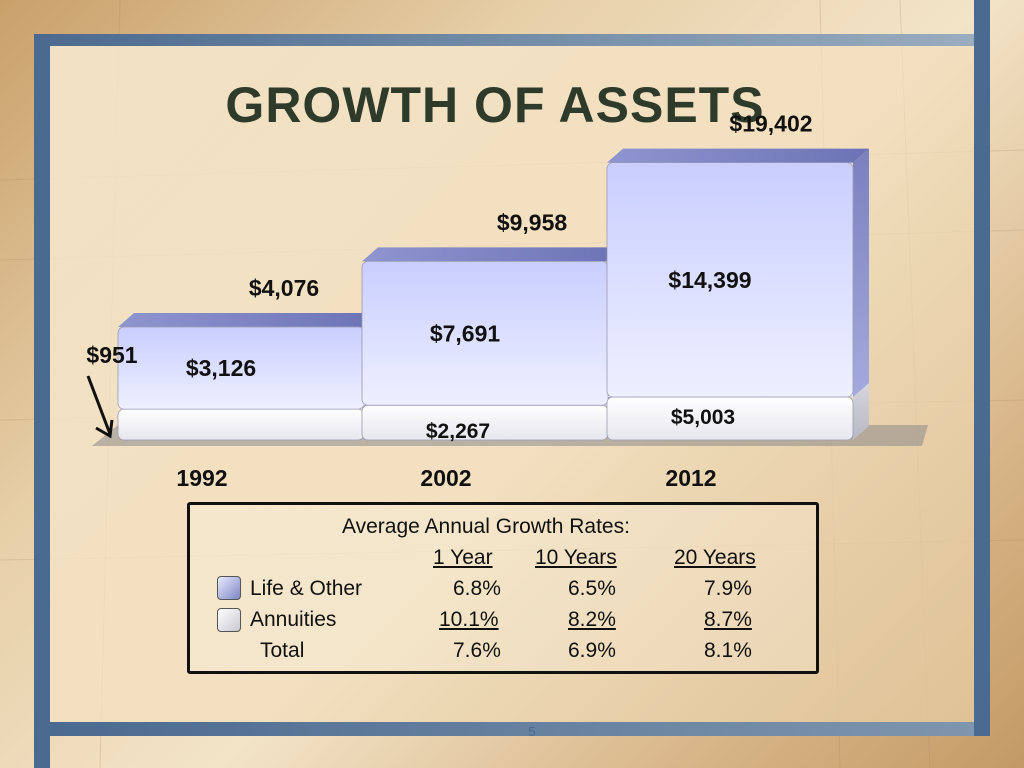 This screenshot has height=768, width=1024. What do you see at coordinates (703, 417) in the screenshot?
I see `data-label-annuities-2012: $5,003` at bounding box center [703, 417].